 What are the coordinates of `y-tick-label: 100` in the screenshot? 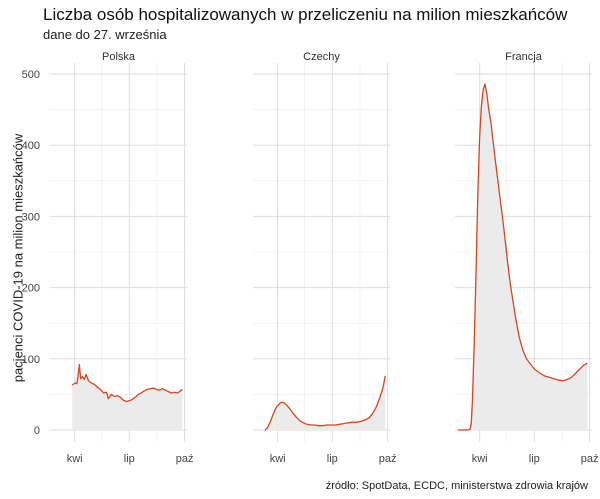 It's located at (31, 360).